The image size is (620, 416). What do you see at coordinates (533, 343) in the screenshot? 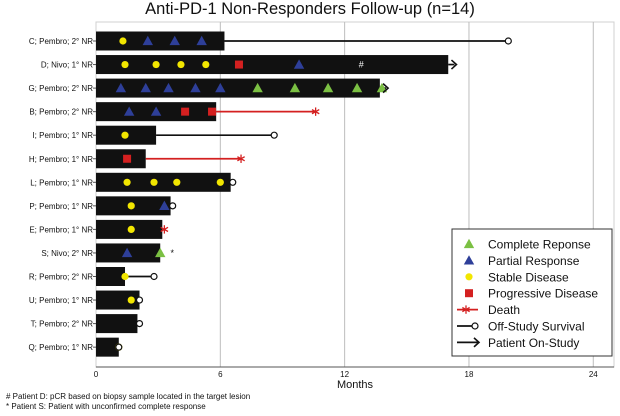
I see `legend-label: Patient On-Study` at bounding box center [533, 343].